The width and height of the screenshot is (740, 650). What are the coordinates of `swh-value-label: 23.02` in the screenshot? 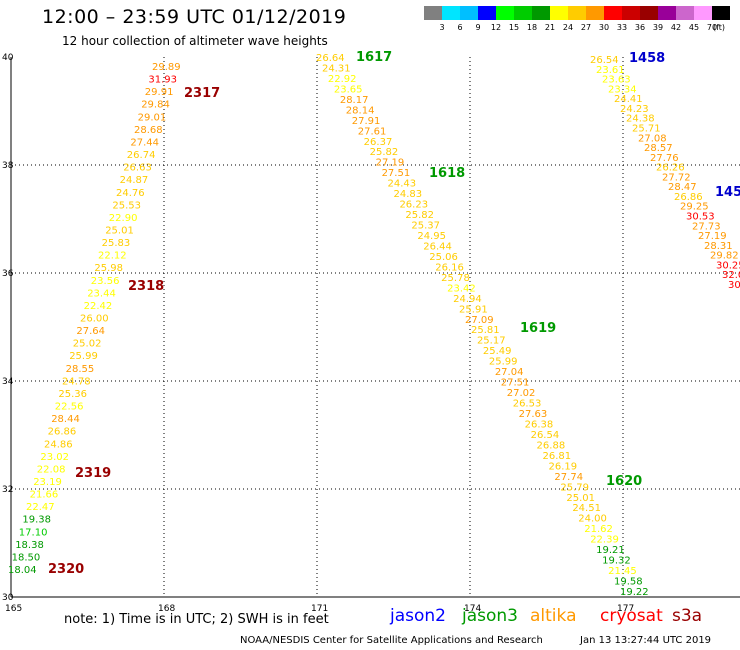 It's located at (54, 457).